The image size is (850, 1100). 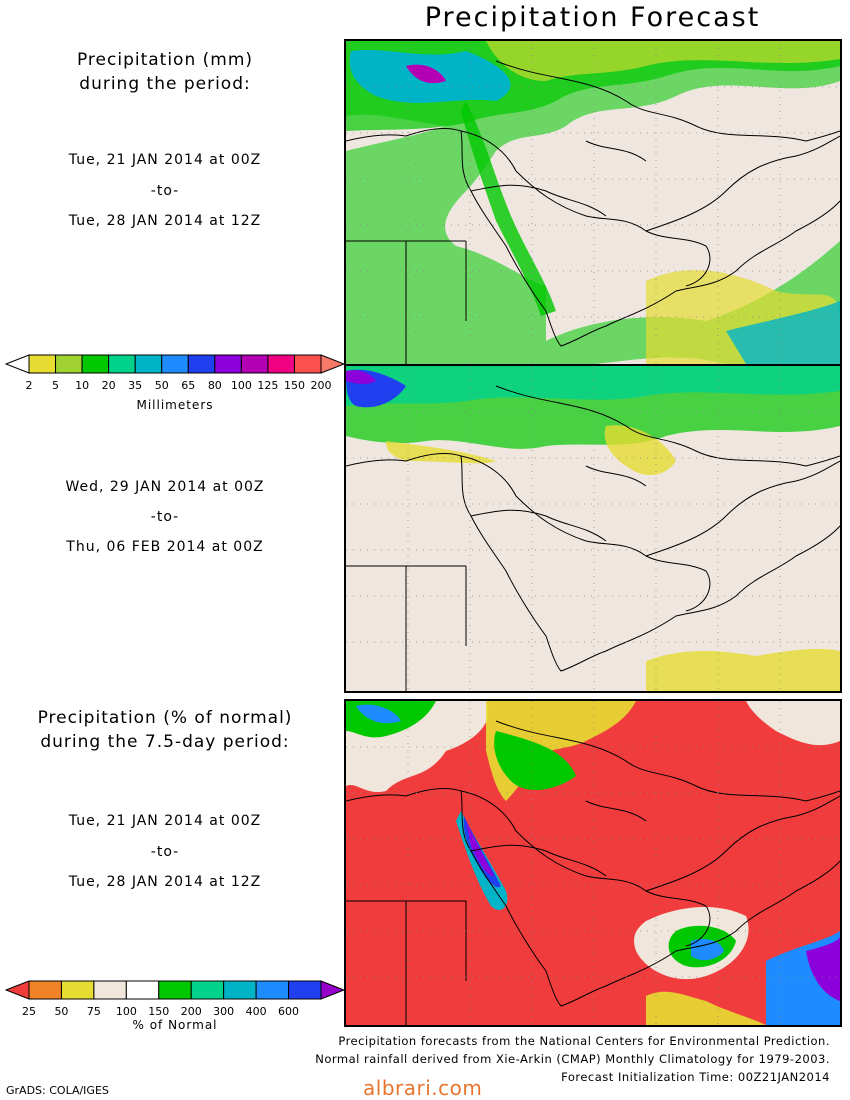 What do you see at coordinates (165, 221) in the screenshot?
I see `panel1-end-date: Tue, 28 JAN 2014 at 12Z` at bounding box center [165, 221].